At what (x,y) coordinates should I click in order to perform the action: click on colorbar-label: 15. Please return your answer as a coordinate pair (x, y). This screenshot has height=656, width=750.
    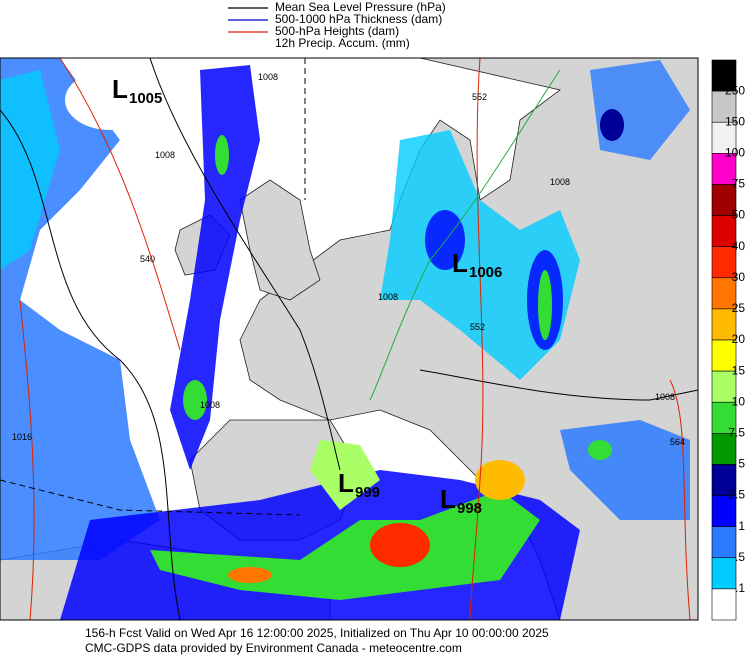
    Looking at the image, I should click on (739, 370).